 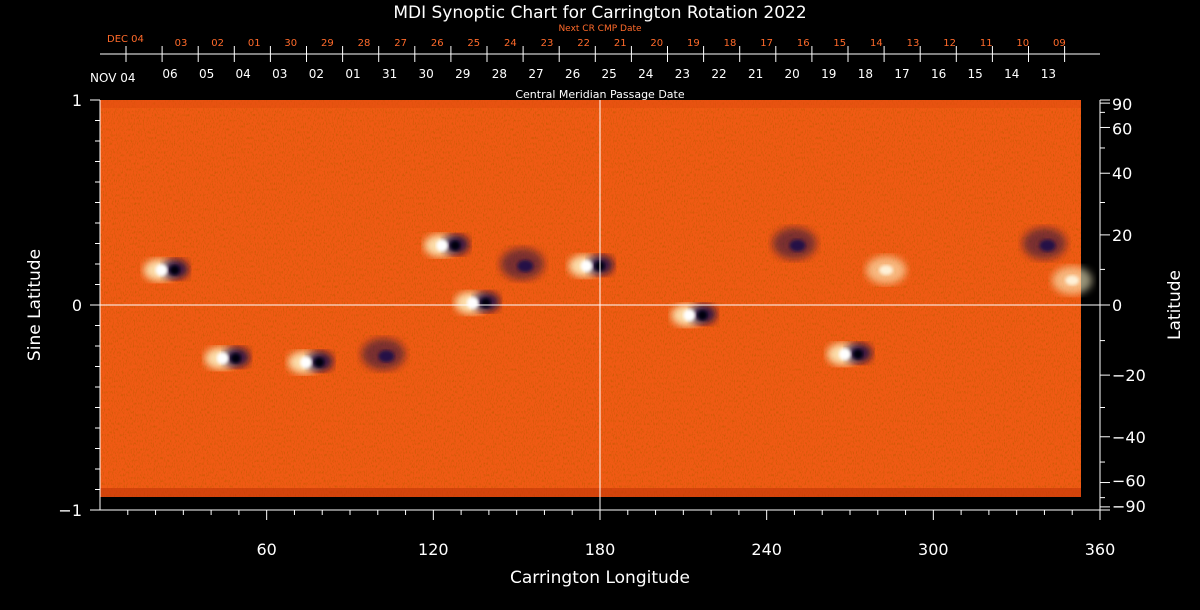 What do you see at coordinates (949, 43) in the screenshot?
I see `next-cmp-day: 12` at bounding box center [949, 43].